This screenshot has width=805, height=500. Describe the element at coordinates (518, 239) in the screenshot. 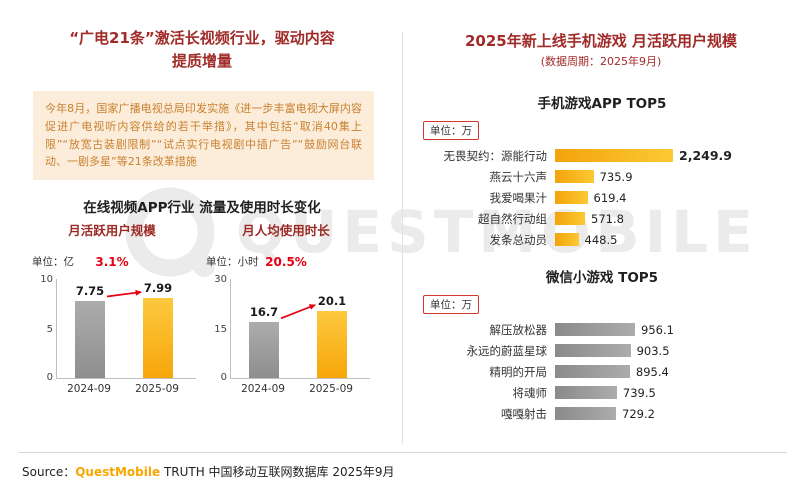

I see `game-name: 发条总动员` at that location.